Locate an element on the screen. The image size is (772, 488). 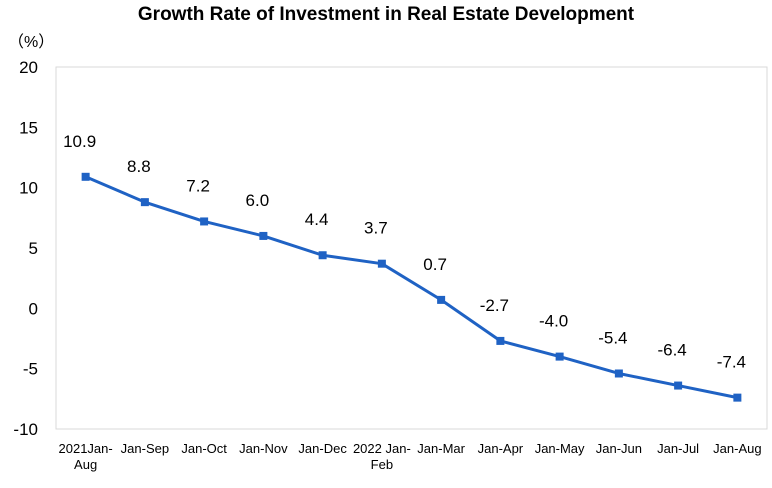
x-tick-label: Jan-Jul is located at coordinates (678, 448).